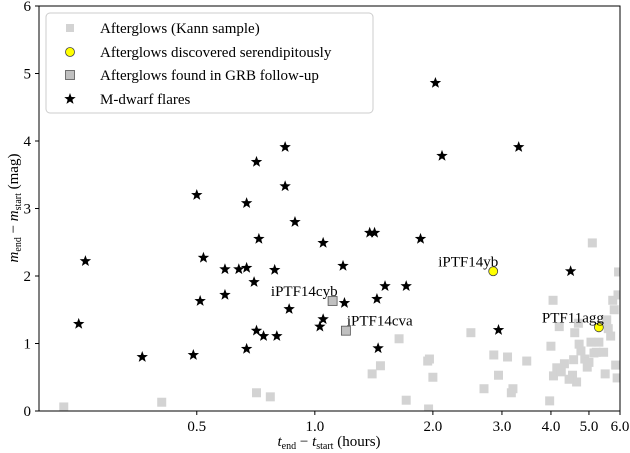 This screenshot has height=453, width=630. What do you see at coordinates (314, 427) in the screenshot?
I see `x-tick-label: 1.0` at bounding box center [314, 427].